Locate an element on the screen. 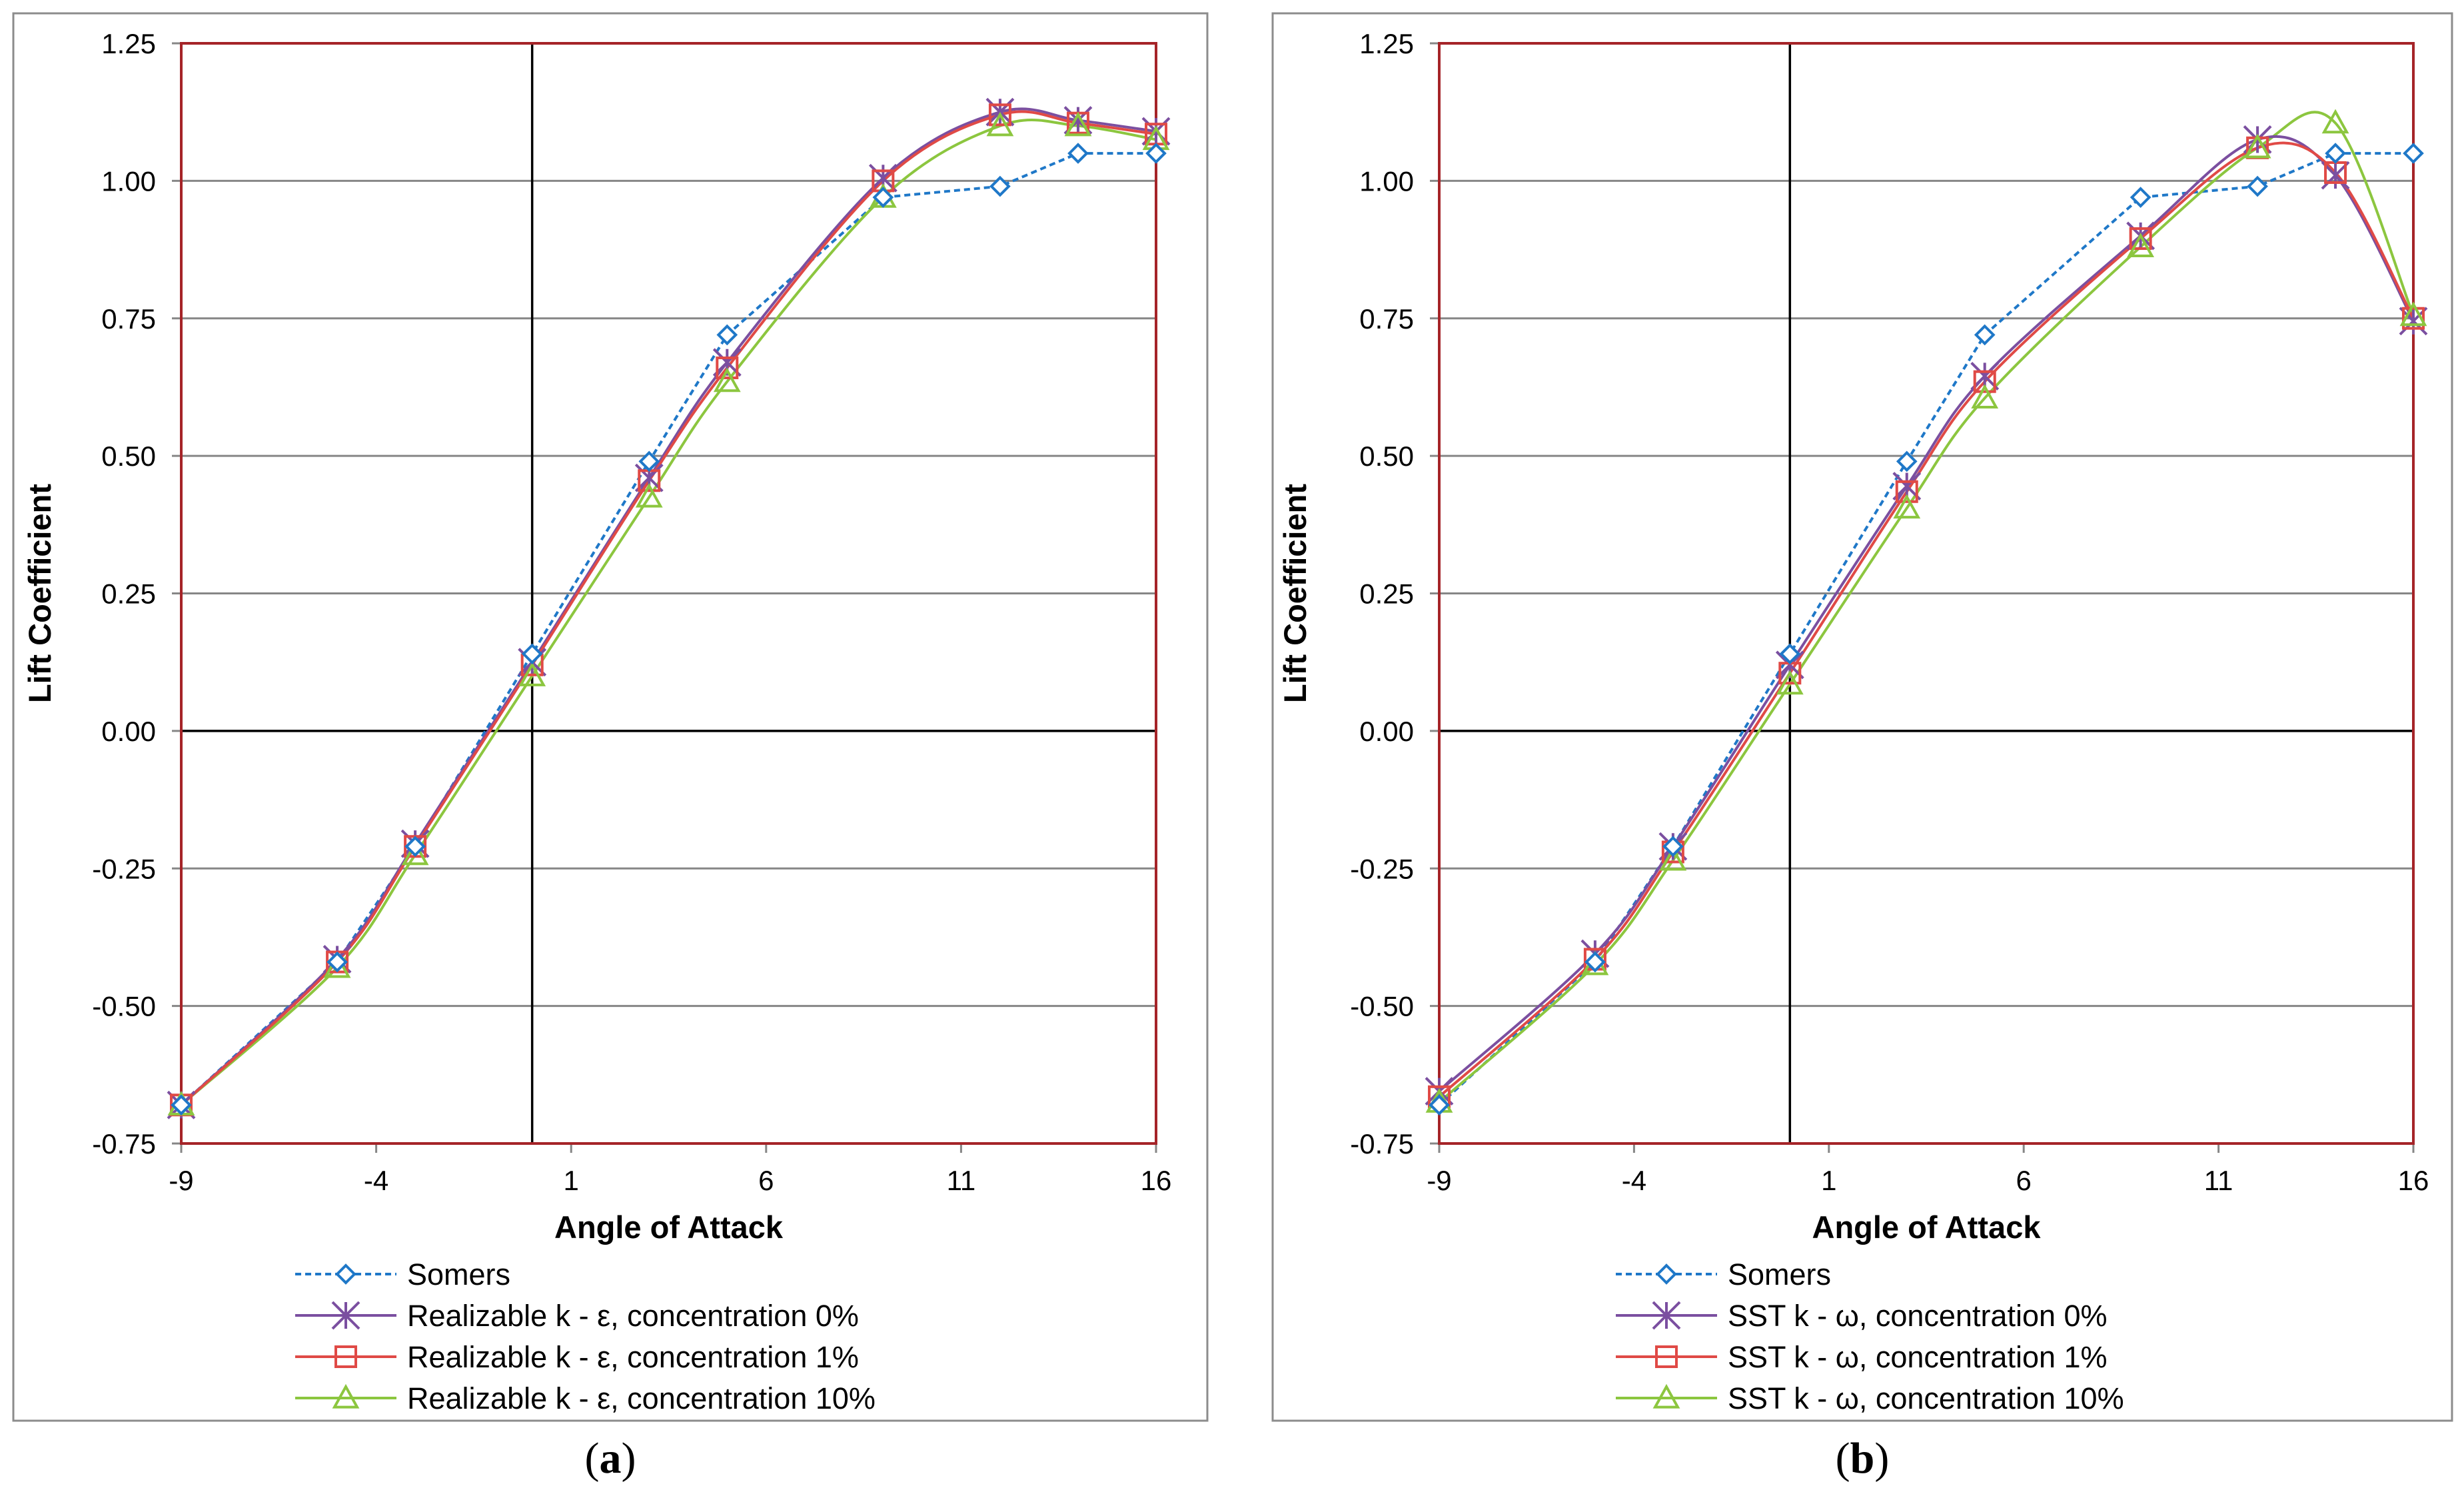 This screenshot has width=2464, height=1494. panel-label-letter: b is located at coordinates (1862, 1458).